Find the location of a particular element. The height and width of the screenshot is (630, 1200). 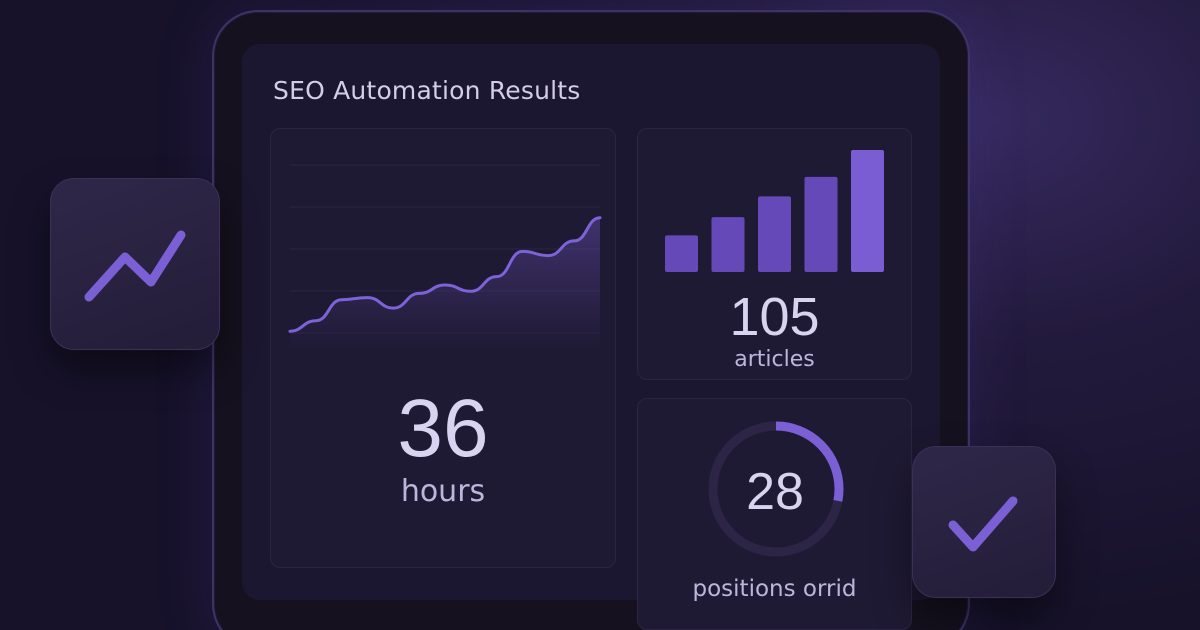

growth-line-chart is located at coordinates (445, 256).